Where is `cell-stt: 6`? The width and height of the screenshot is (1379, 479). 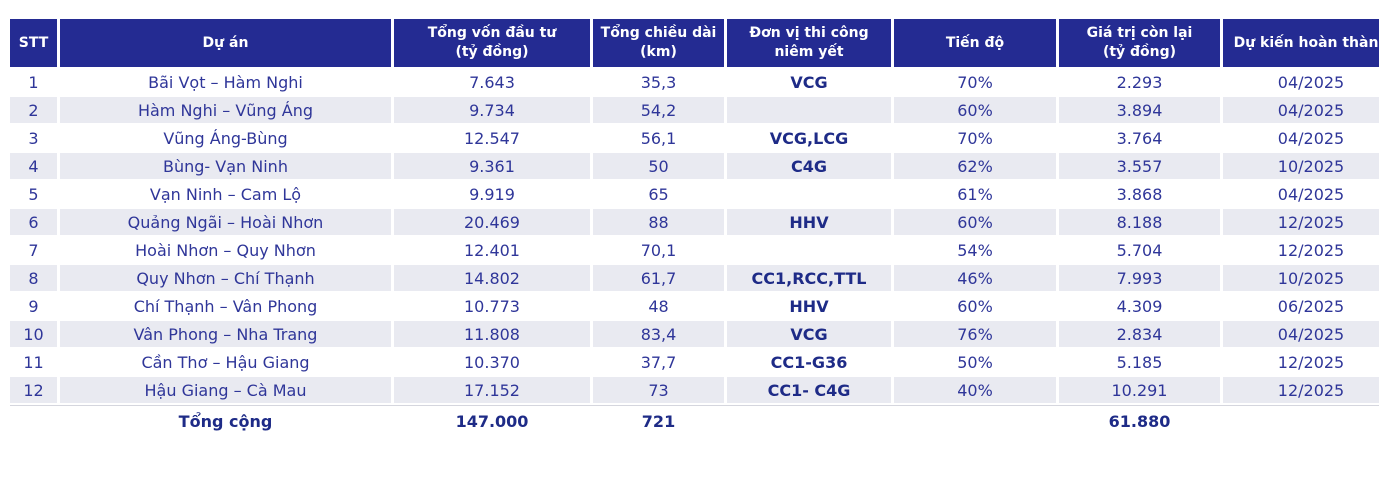
cell-stt: 6 is located at coordinates (33, 222).